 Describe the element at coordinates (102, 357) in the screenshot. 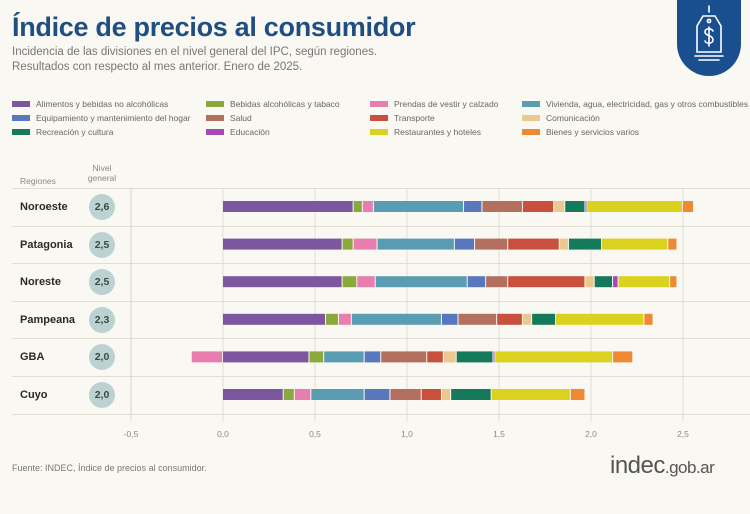

I see `nivel-general-badge: 2,0` at that location.